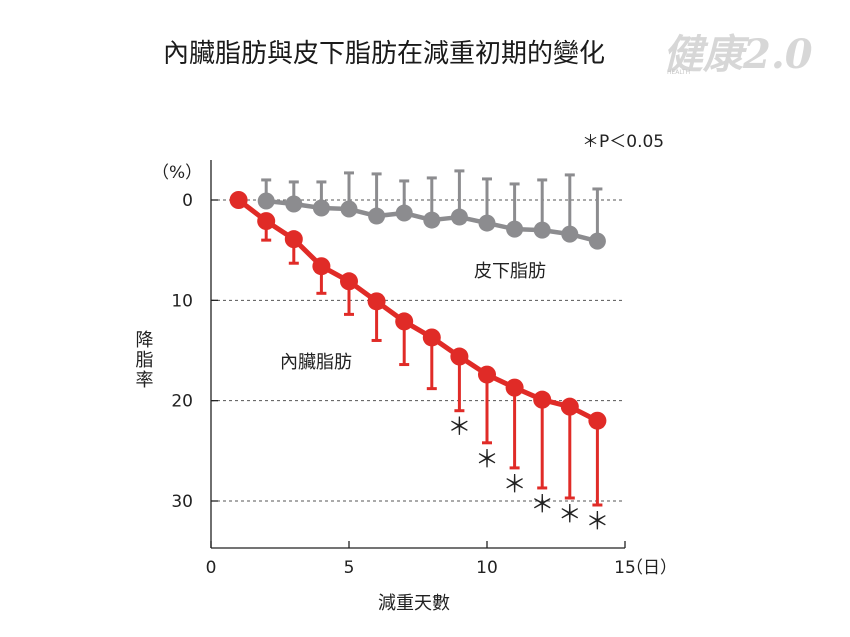 This screenshot has height=637, width=850. I want to click on y-tick-label: 0, so click(187, 201).